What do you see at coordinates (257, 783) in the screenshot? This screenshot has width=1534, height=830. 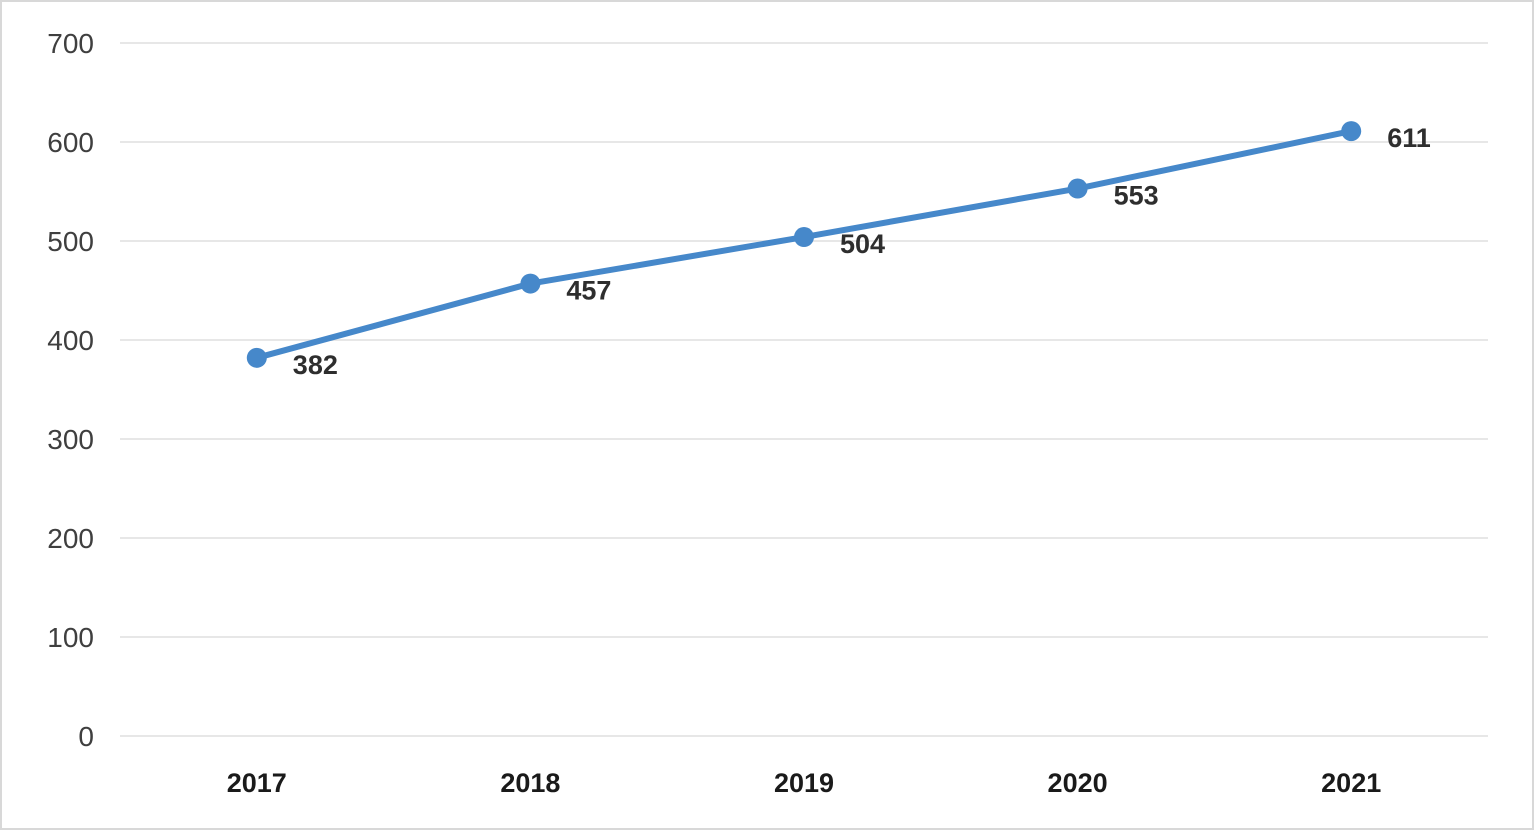 I see `x-axis-tick-label: 2017` at bounding box center [257, 783].